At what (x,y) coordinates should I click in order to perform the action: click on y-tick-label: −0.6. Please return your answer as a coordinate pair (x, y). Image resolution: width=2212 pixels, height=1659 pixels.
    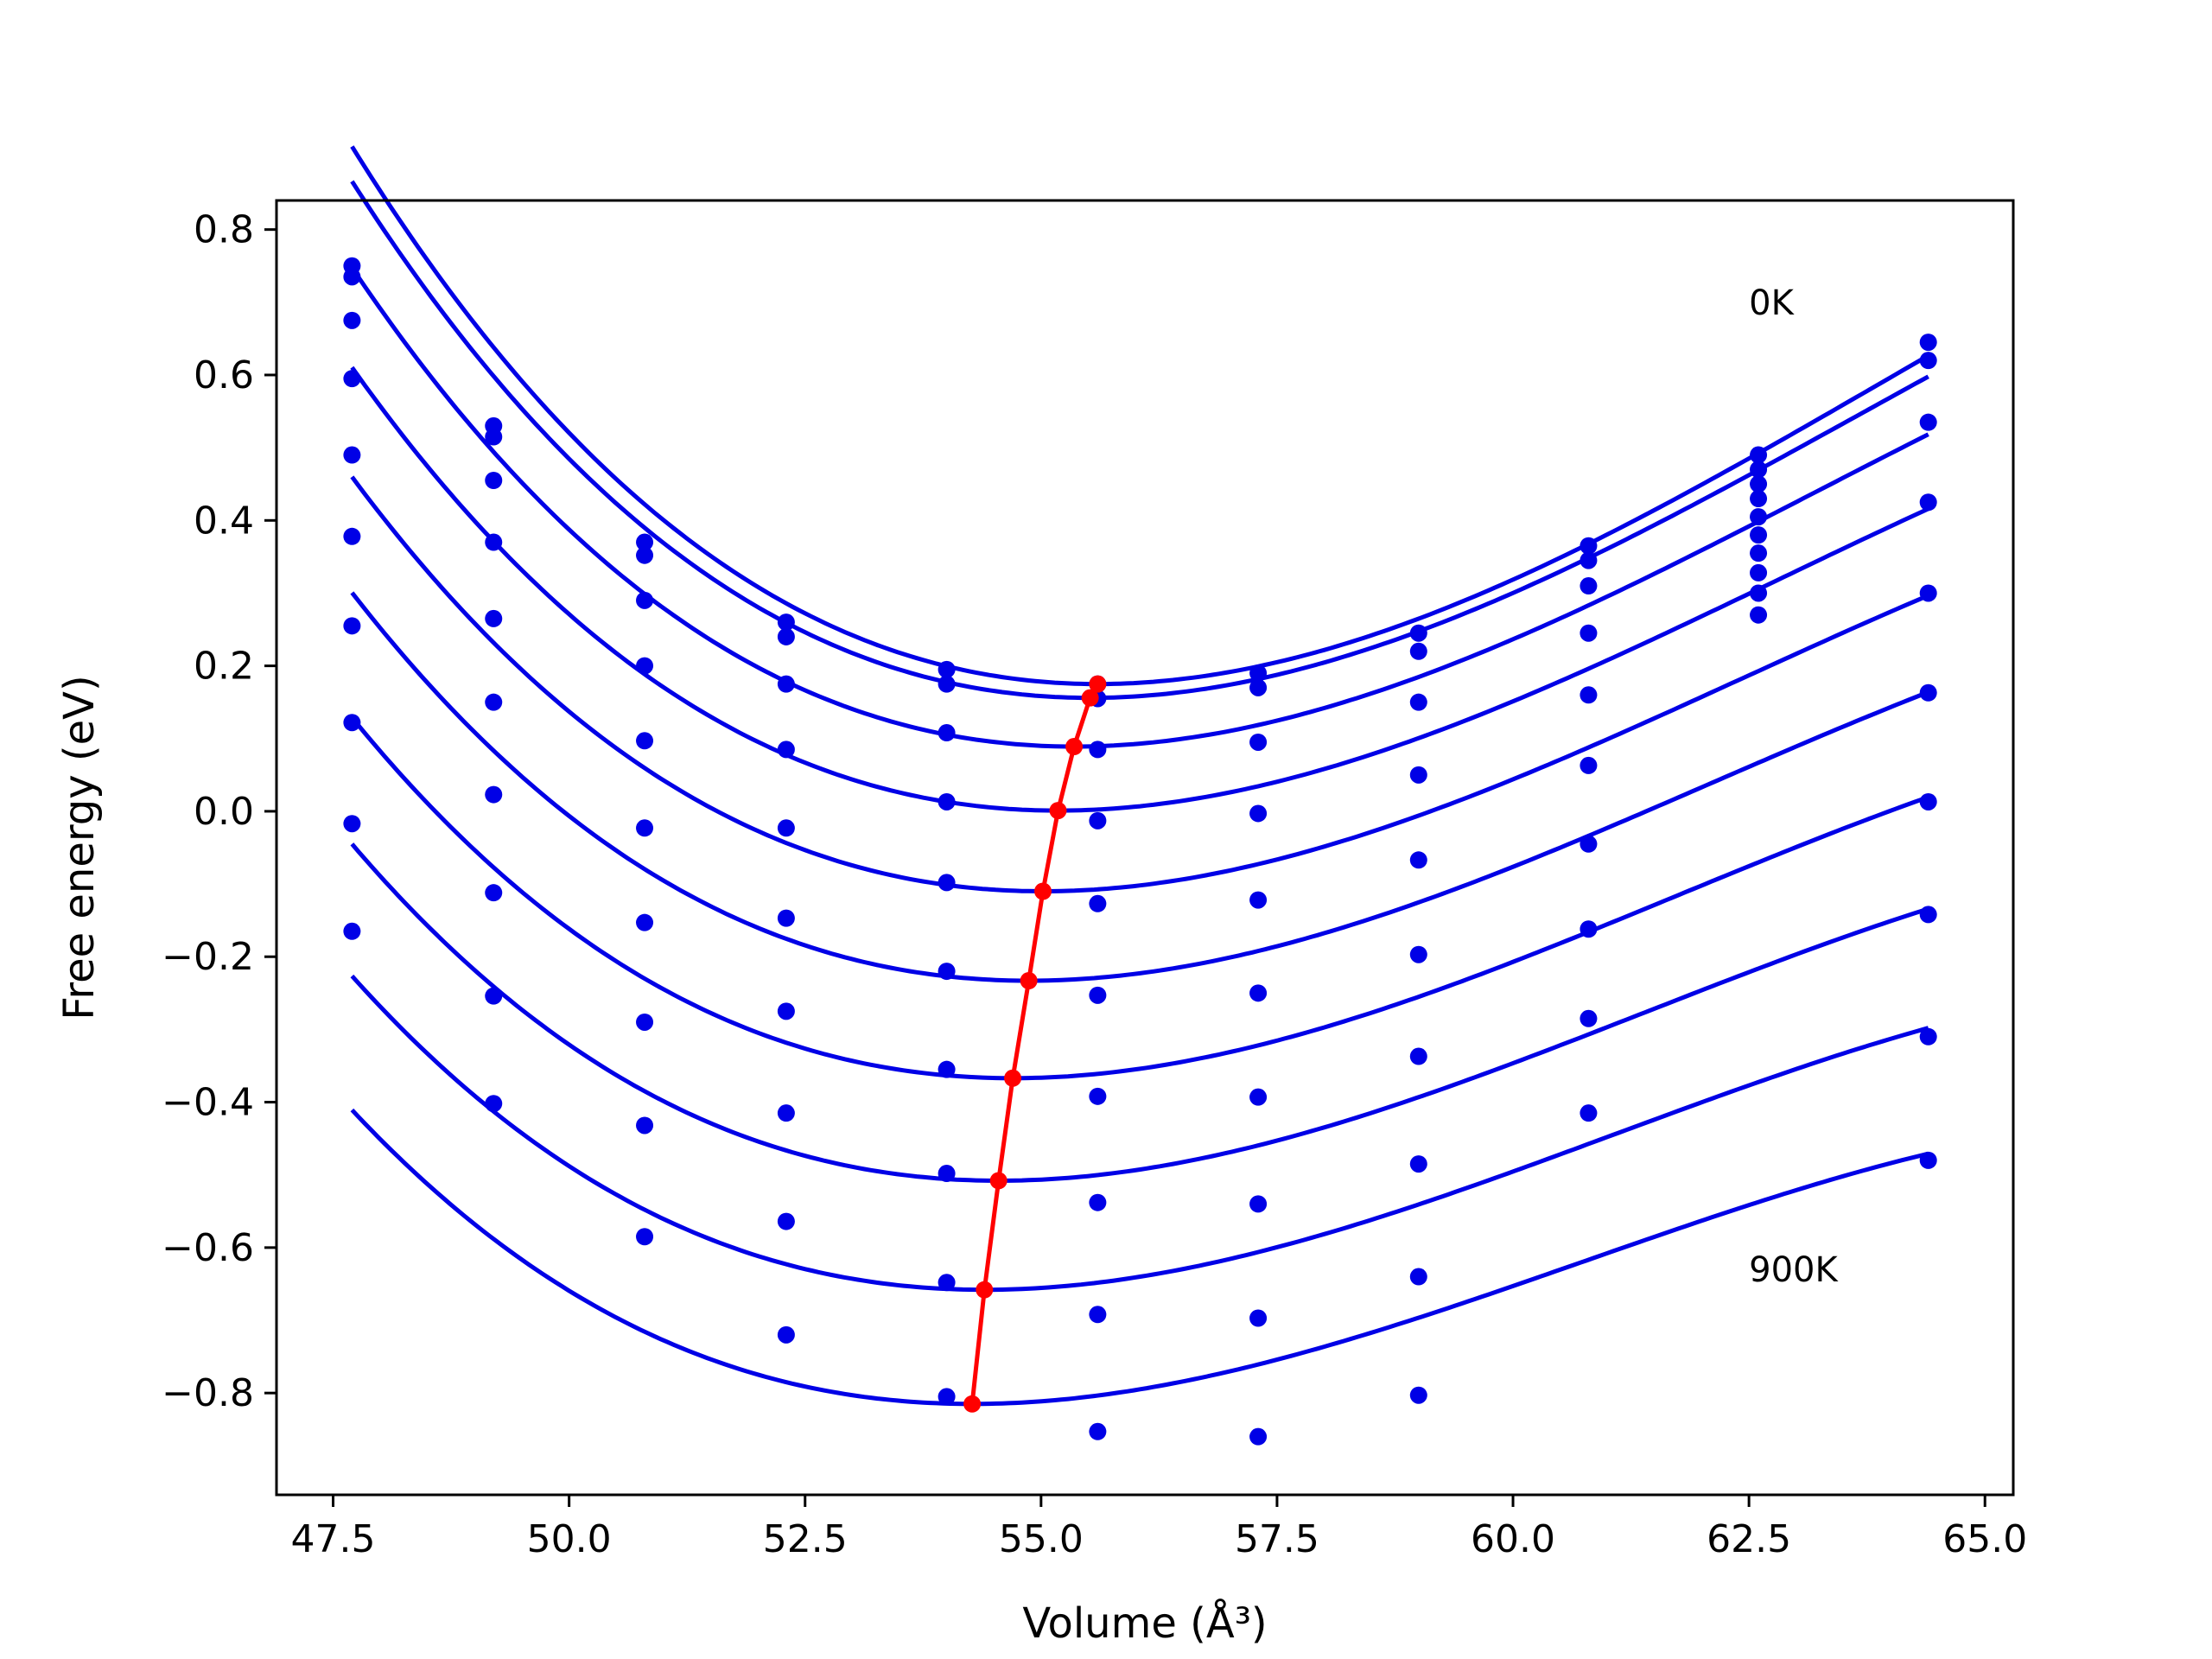
    Looking at the image, I should click on (208, 1248).